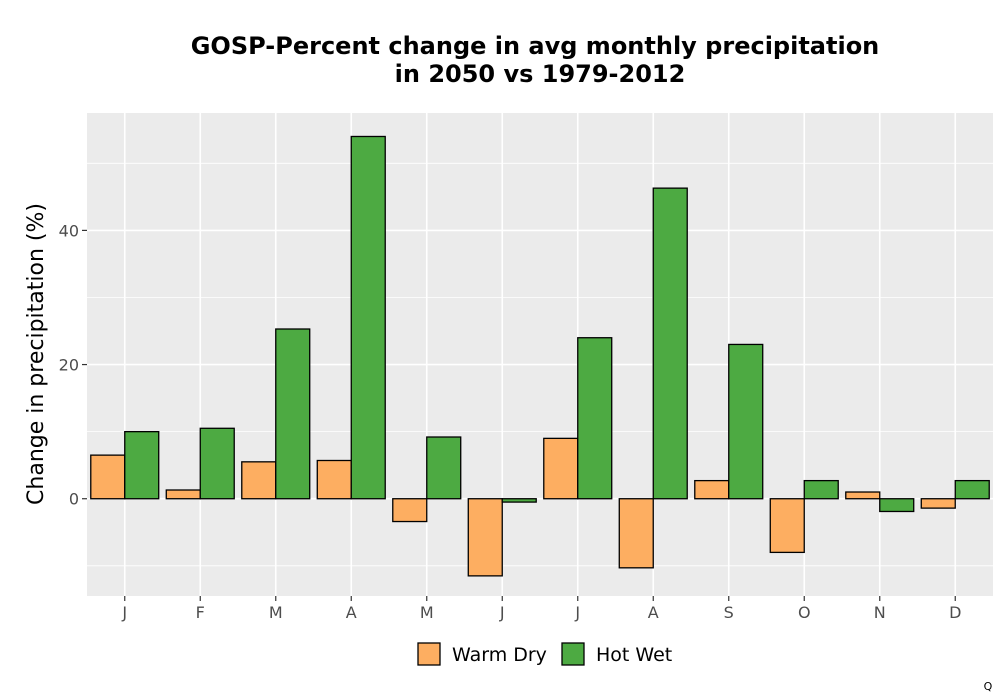 This screenshot has height=700, width=1000. What do you see at coordinates (499, 655) in the screenshot?
I see `legend-label: Warm Dry` at bounding box center [499, 655].